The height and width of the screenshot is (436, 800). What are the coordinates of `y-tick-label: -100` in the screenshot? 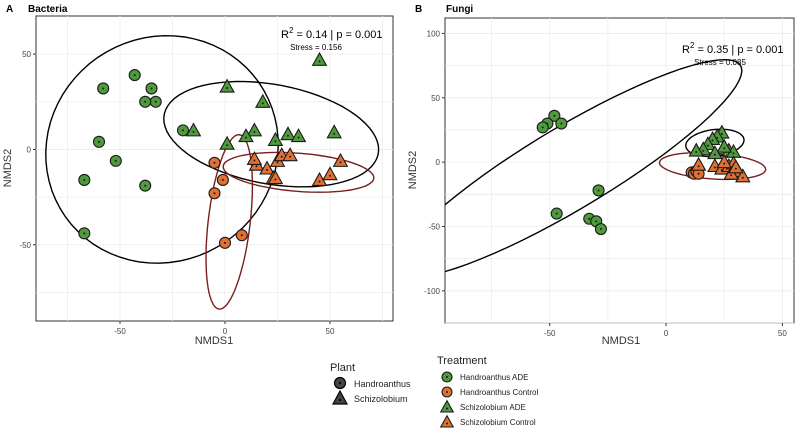 It's located at (432, 291).